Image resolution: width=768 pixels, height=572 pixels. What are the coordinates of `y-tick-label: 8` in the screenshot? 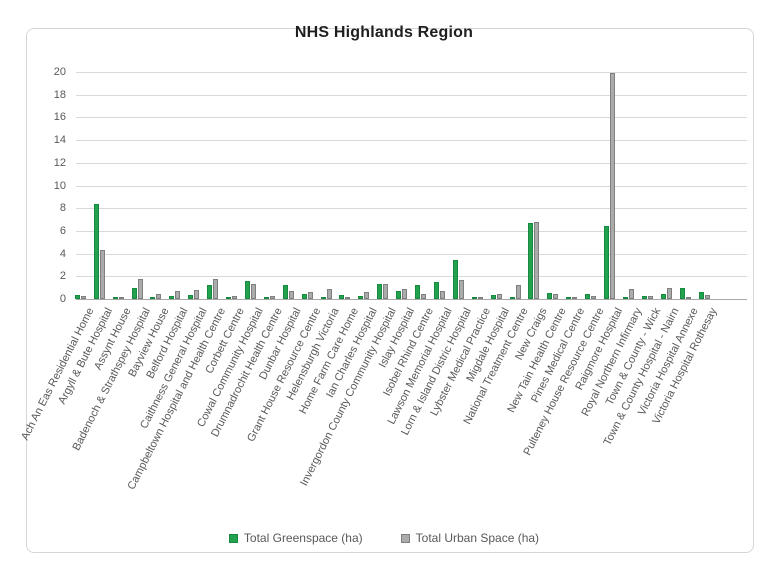 It's located at (62, 208).